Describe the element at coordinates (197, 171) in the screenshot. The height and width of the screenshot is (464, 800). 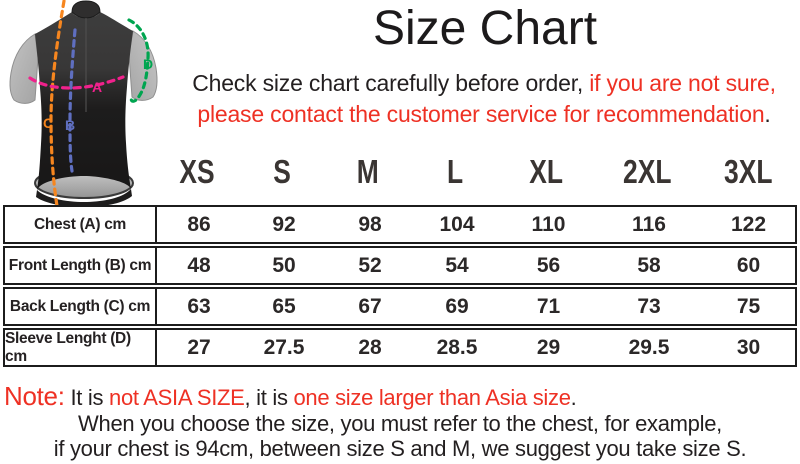
I see `size-col-header-xs: XS` at that location.